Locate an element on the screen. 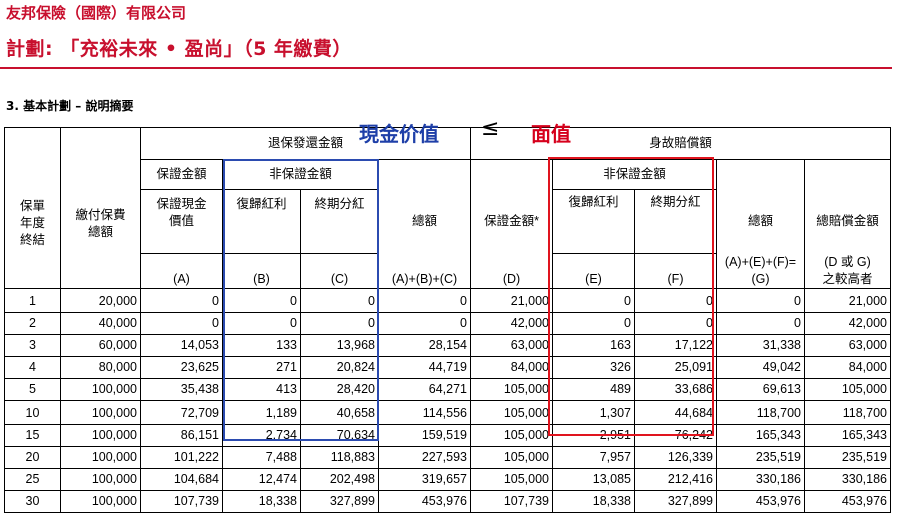 The height and width of the screenshot is (513, 900). cell-terminal: 40,658 is located at coordinates (339, 412).